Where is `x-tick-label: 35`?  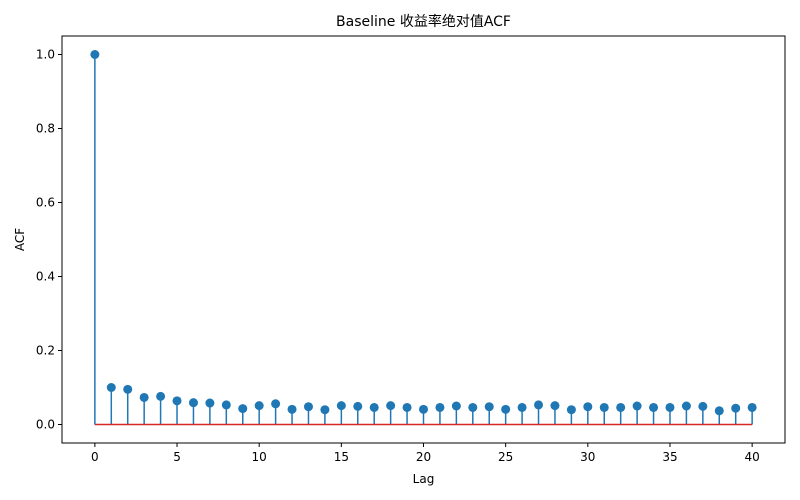
x-tick-label: 35 is located at coordinates (669, 457).